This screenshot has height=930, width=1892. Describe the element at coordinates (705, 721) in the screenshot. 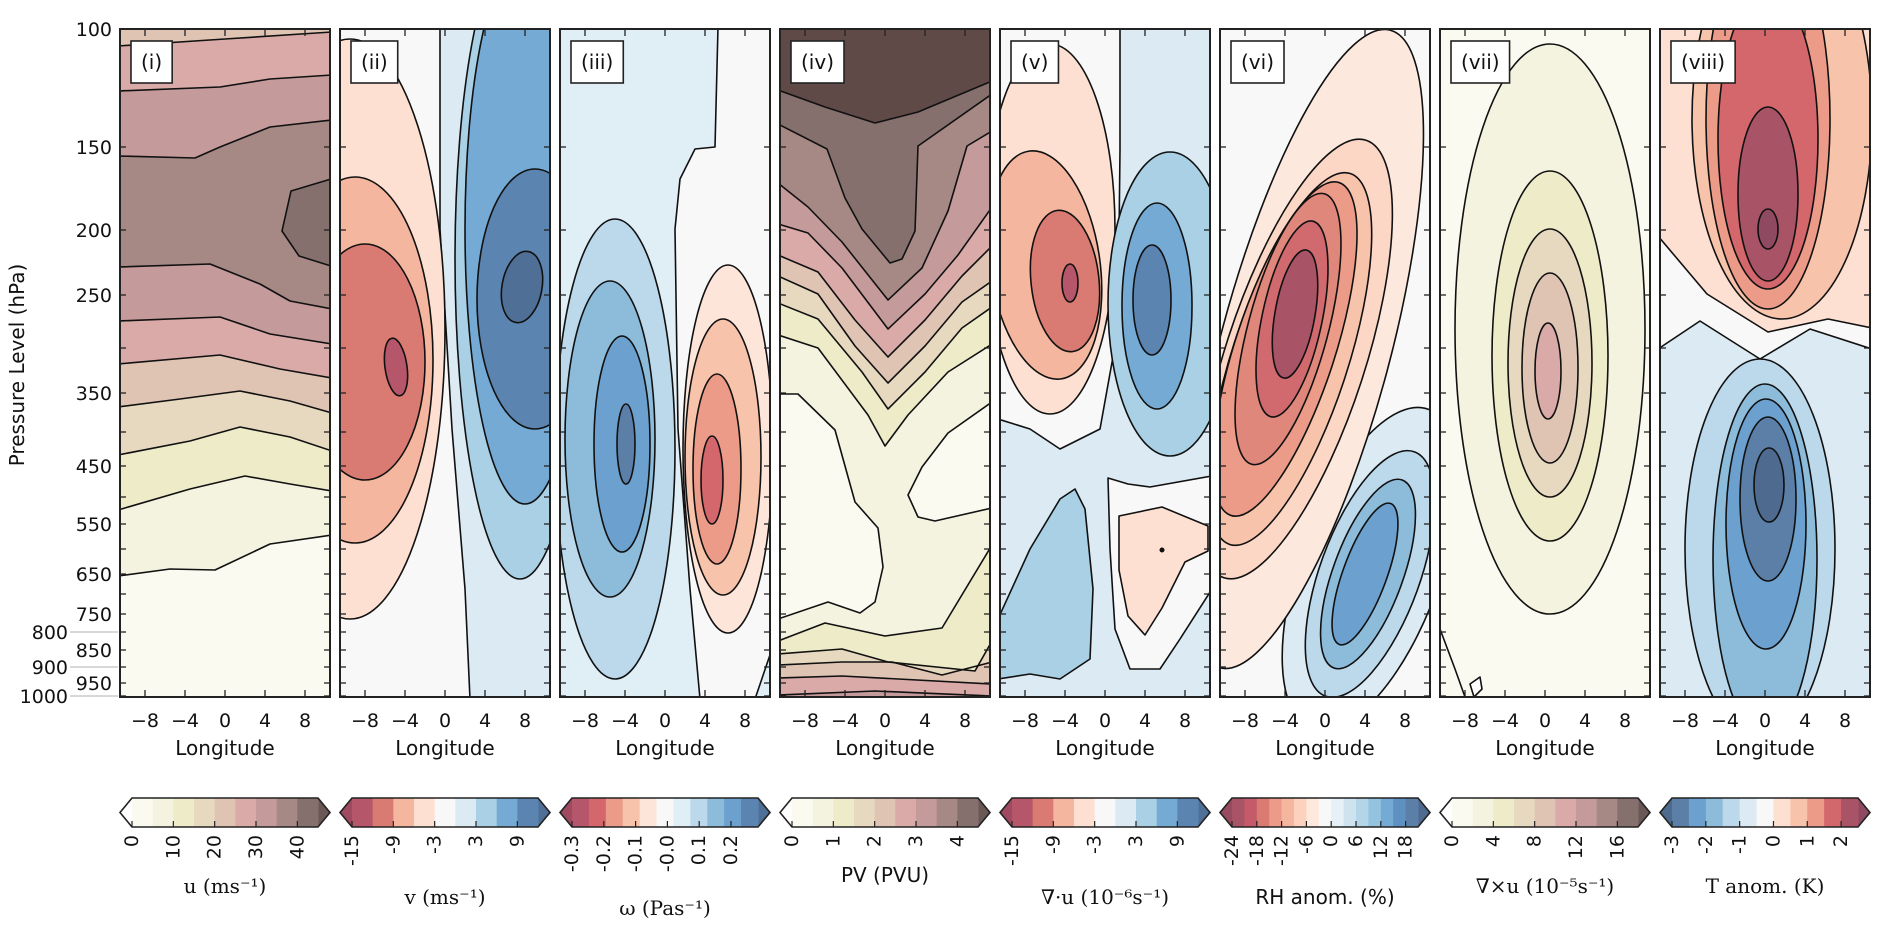

I see `x-tick-label: 4` at that location.